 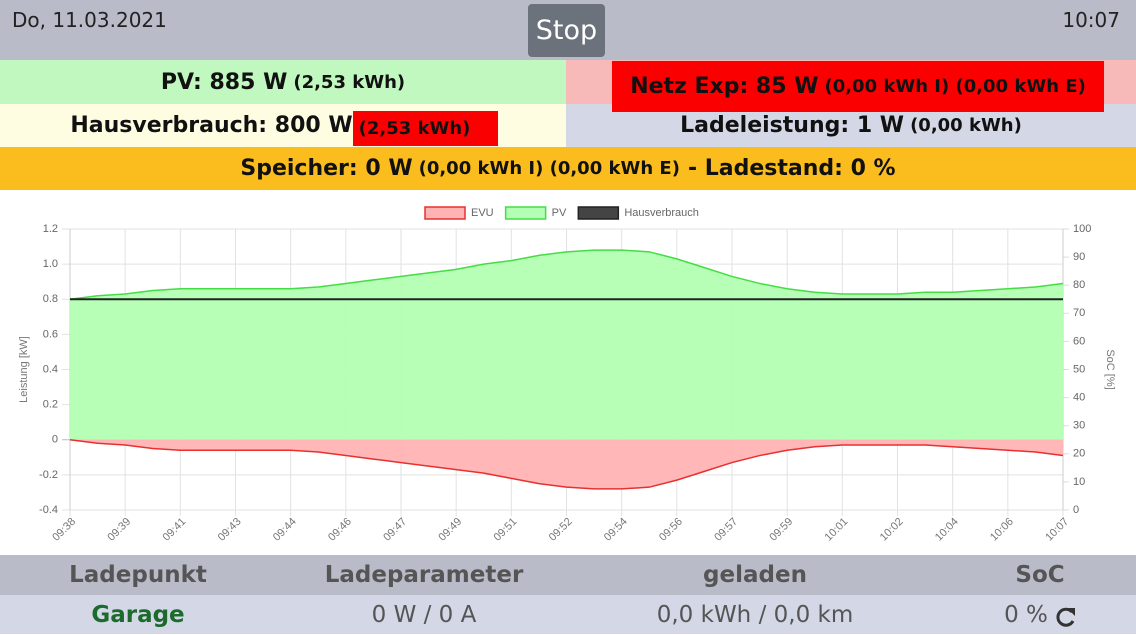 I want to click on x-tick-label: 09:41, so click(x=175, y=530).